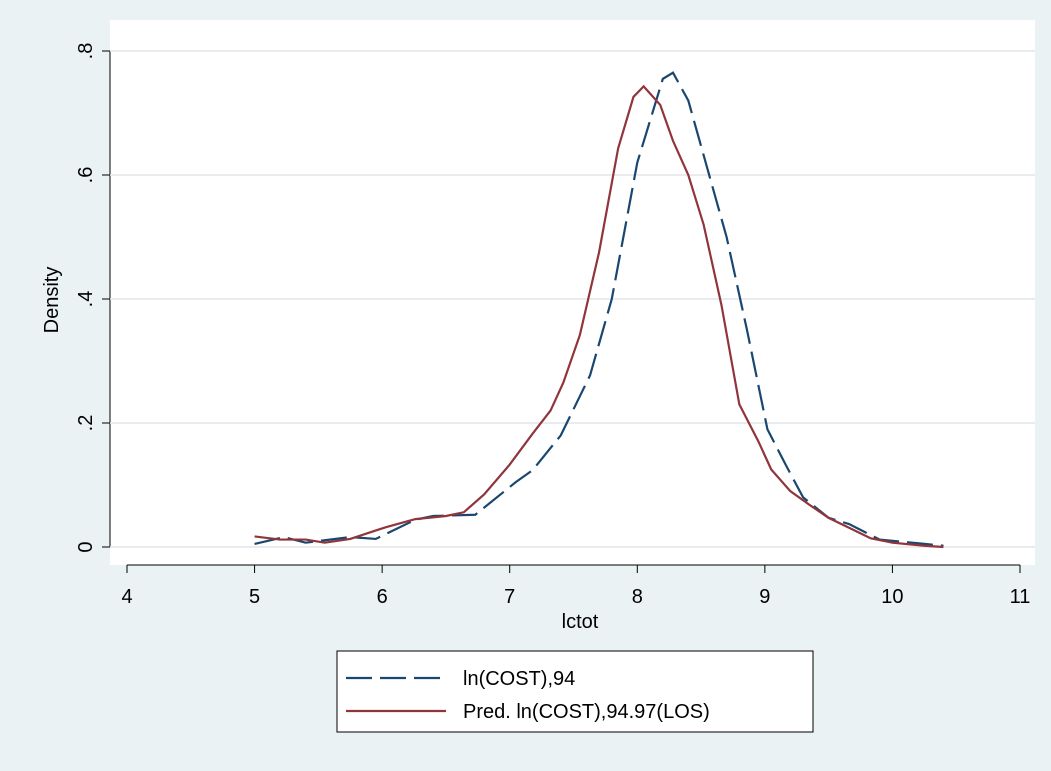 This screenshot has height=771, width=1051. What do you see at coordinates (519, 679) in the screenshot?
I see `legend-label: ln(COST),94` at bounding box center [519, 679].